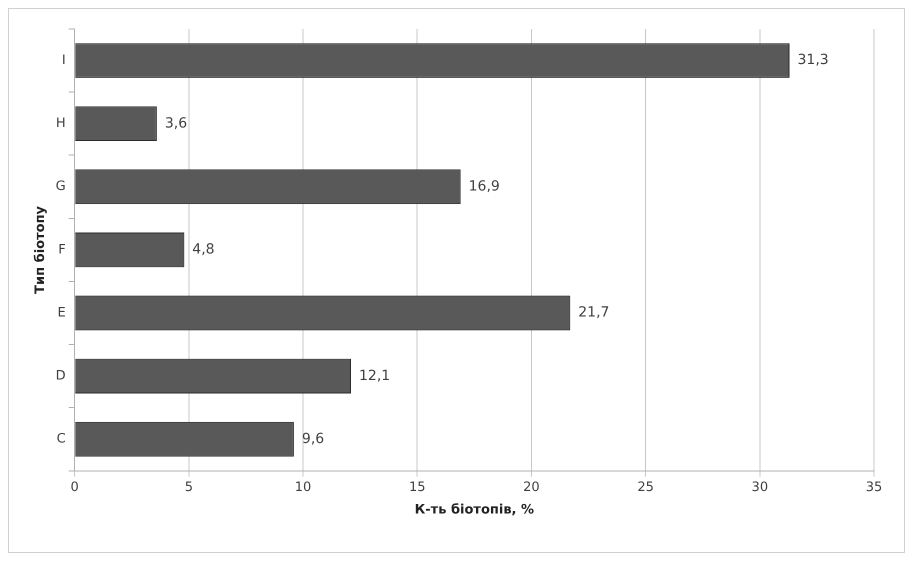  Describe the element at coordinates (64, 60) in the screenshot. I see `y-tick-label: I` at that location.